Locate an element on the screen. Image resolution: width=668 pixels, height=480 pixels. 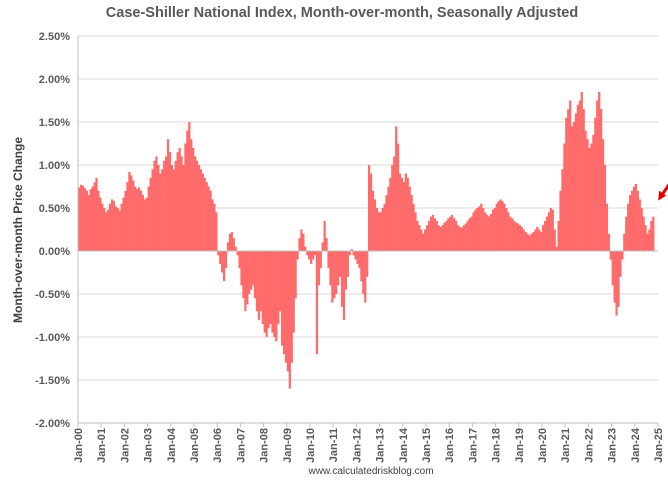
y-tick-label: -2.00% is located at coordinates (52, 424).